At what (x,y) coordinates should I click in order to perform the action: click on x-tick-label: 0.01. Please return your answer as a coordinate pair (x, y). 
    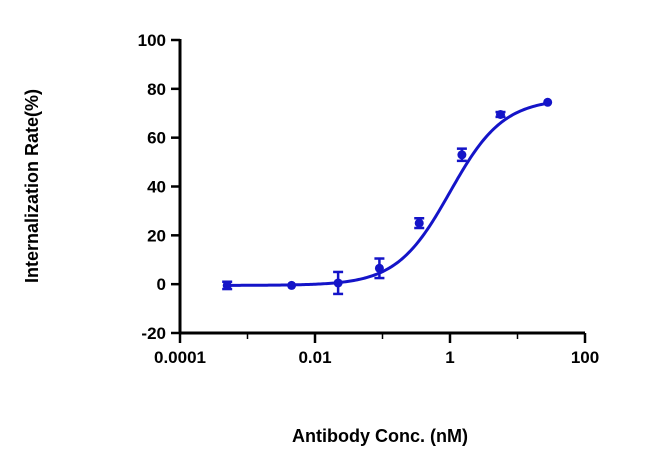
    Looking at the image, I should click on (314, 357).